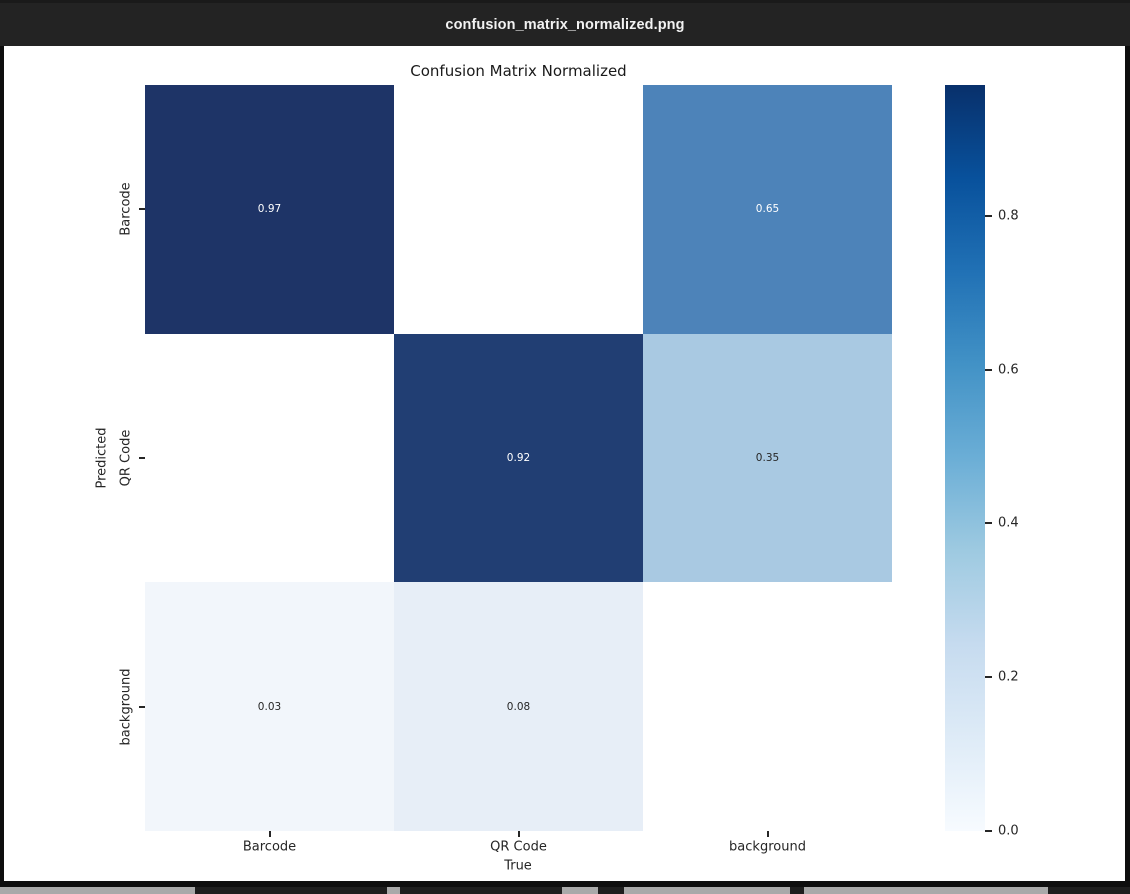  I want to click on heatmap-cell-r1c2: 0.35, so click(767, 458).